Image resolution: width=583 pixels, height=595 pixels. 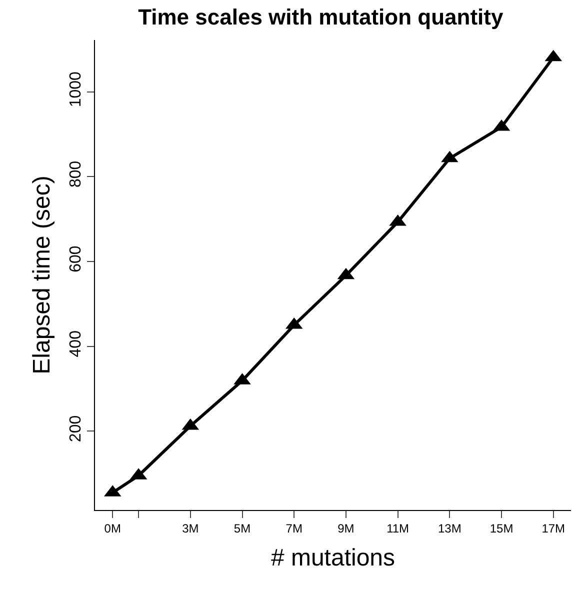 What do you see at coordinates (333, 558) in the screenshot?
I see `x-axis-title: # mutations` at bounding box center [333, 558].